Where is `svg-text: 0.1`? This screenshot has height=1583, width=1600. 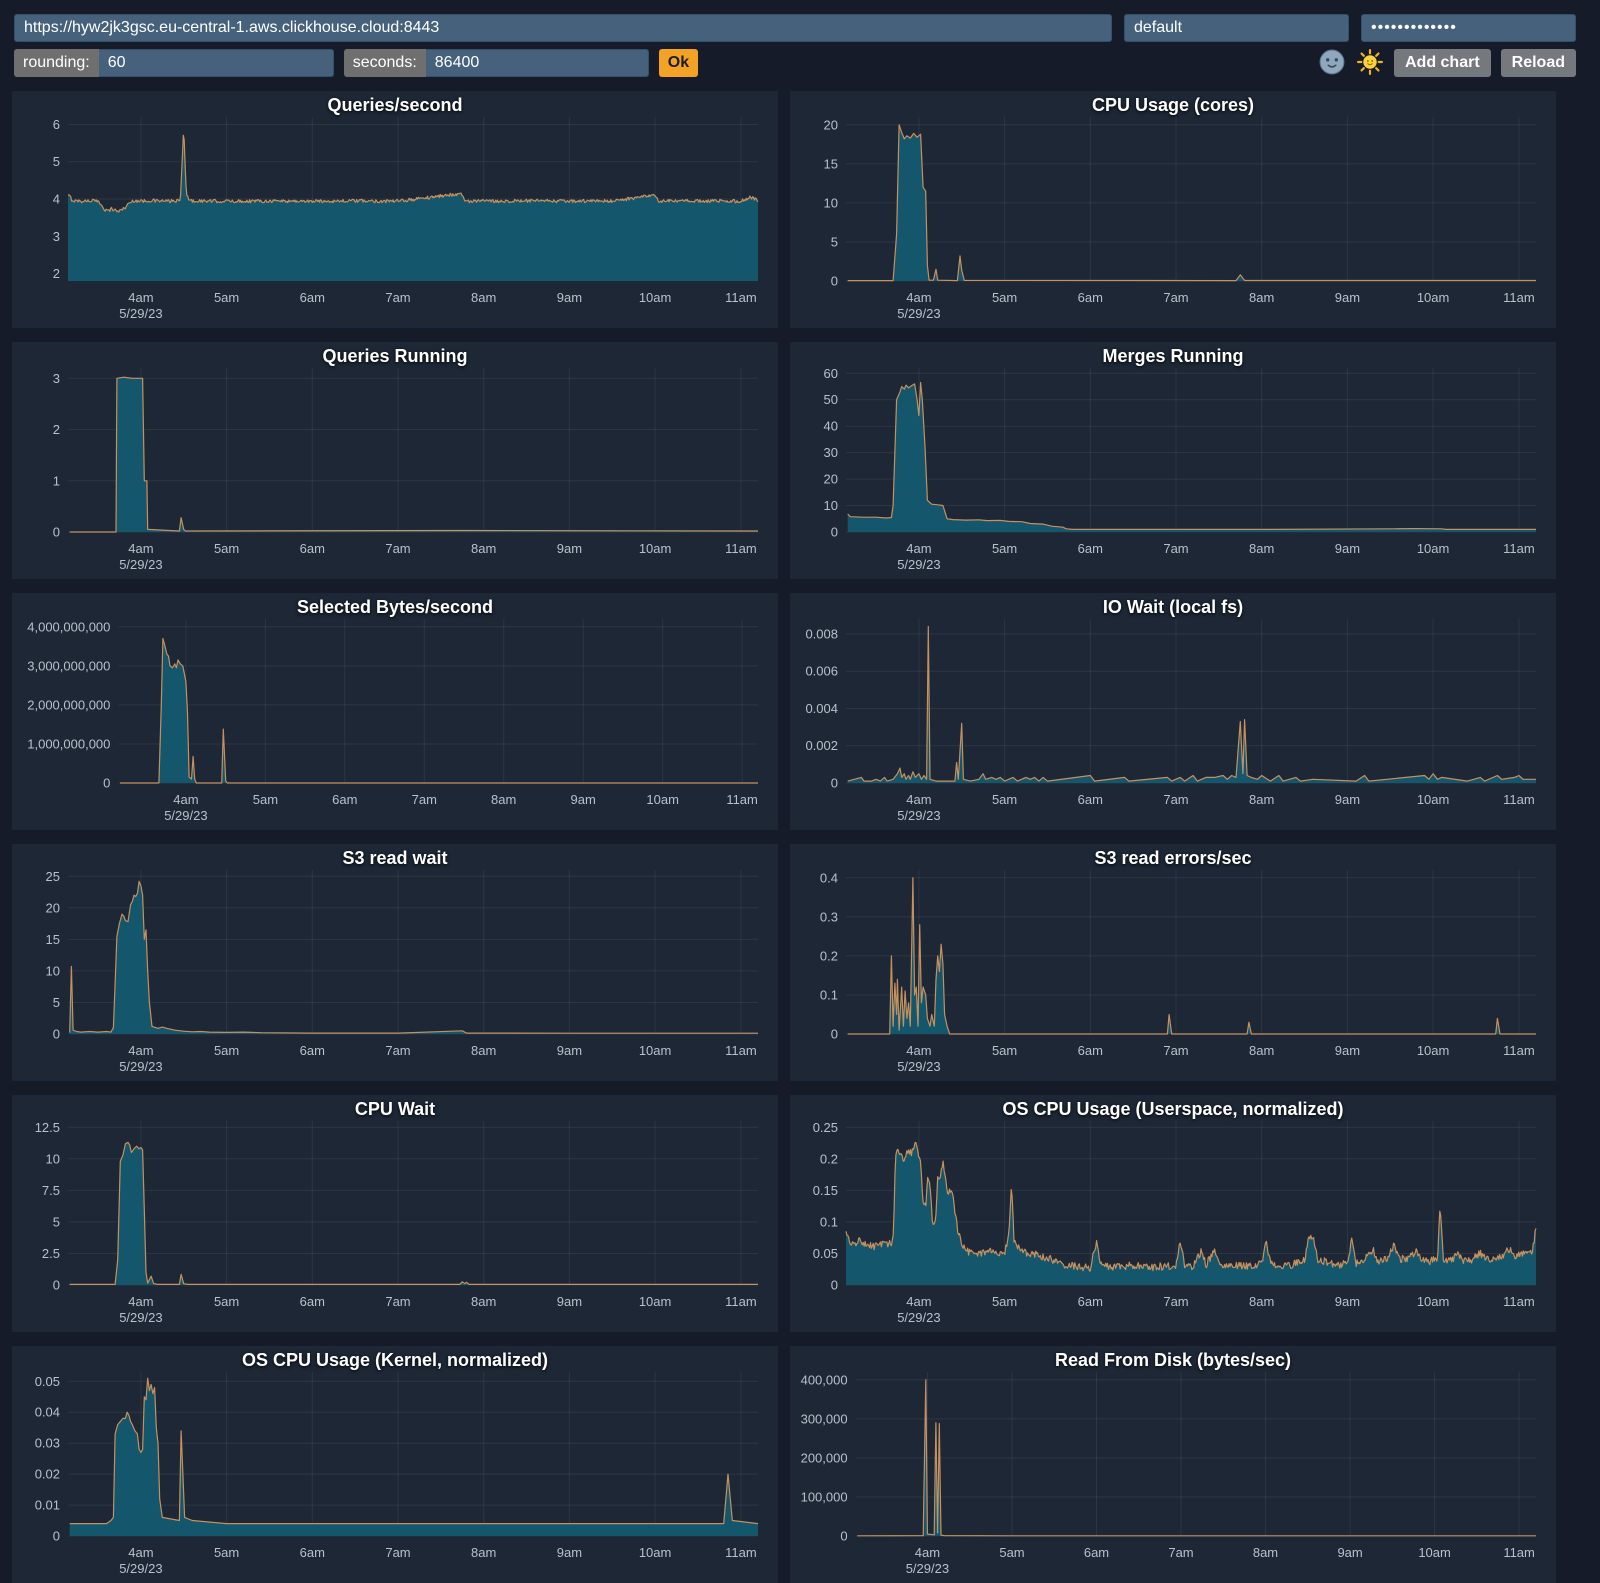 svg-text: 0.1 is located at coordinates (829, 1221).